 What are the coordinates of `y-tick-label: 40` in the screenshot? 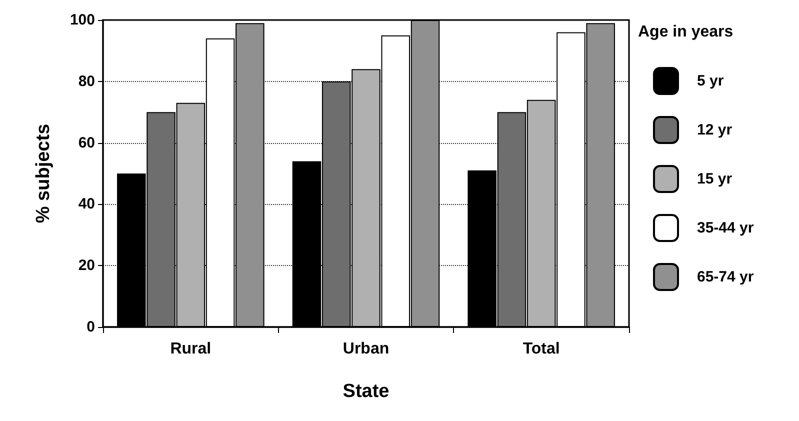 It's located at (86, 204).